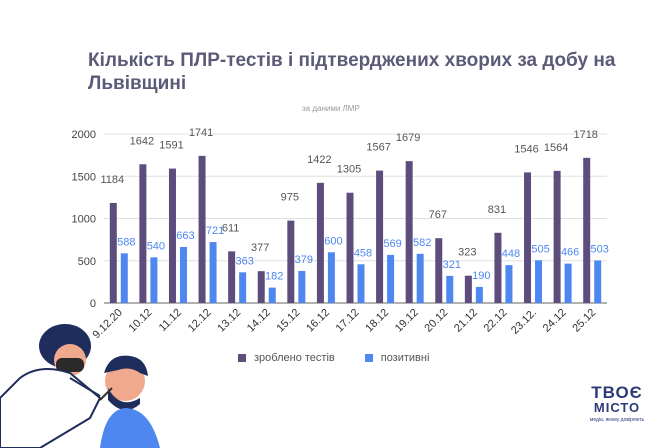 This screenshot has width=672, height=448. Describe the element at coordinates (244, 261) in the screenshot. I see `data-label-positive: 363` at that location.